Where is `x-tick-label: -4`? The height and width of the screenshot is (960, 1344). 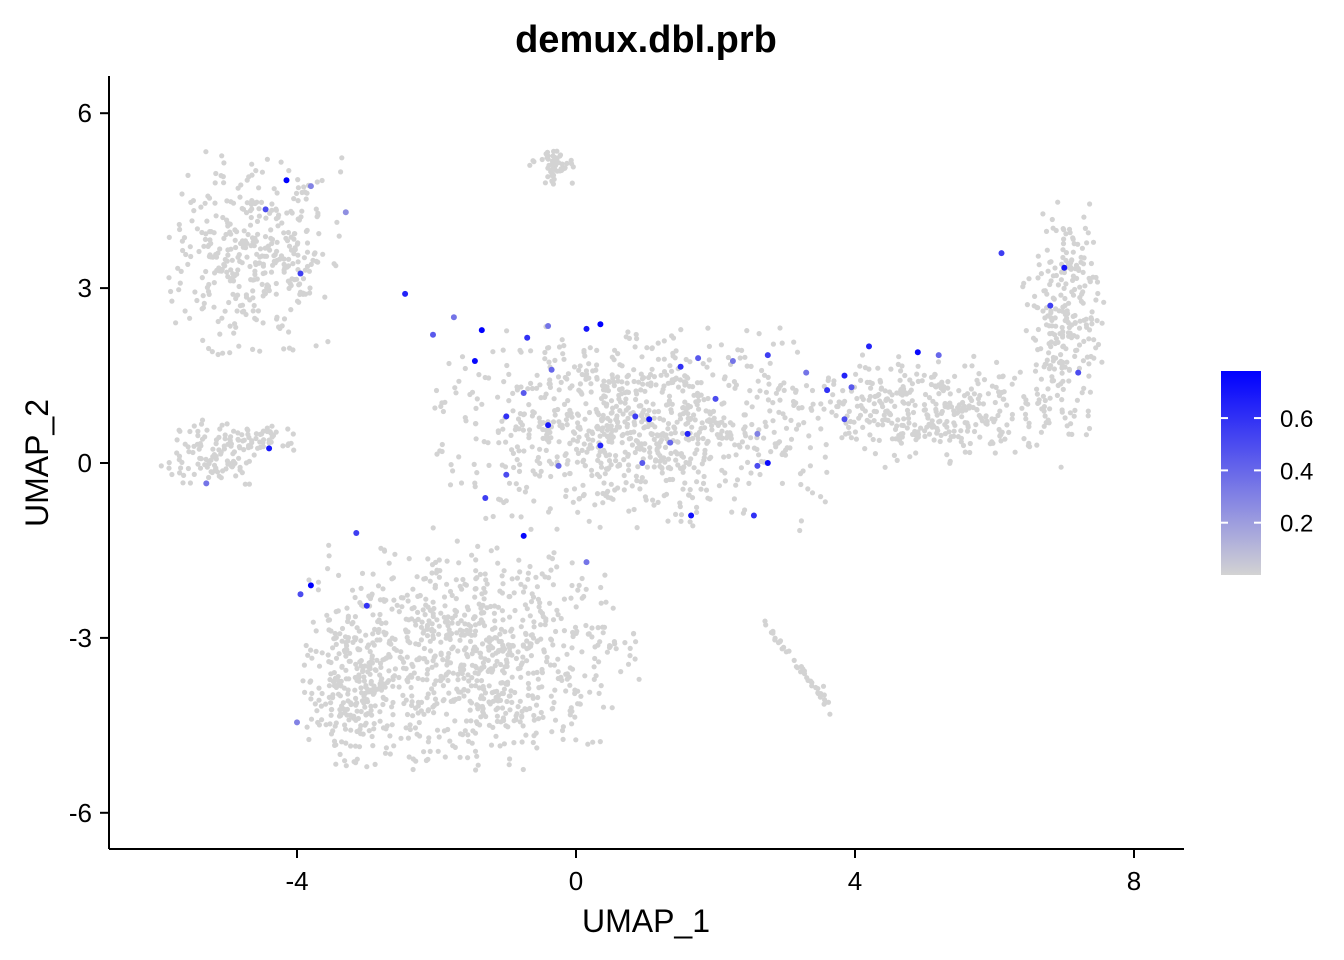 x-tick-label: -4 is located at coordinates (296, 881).